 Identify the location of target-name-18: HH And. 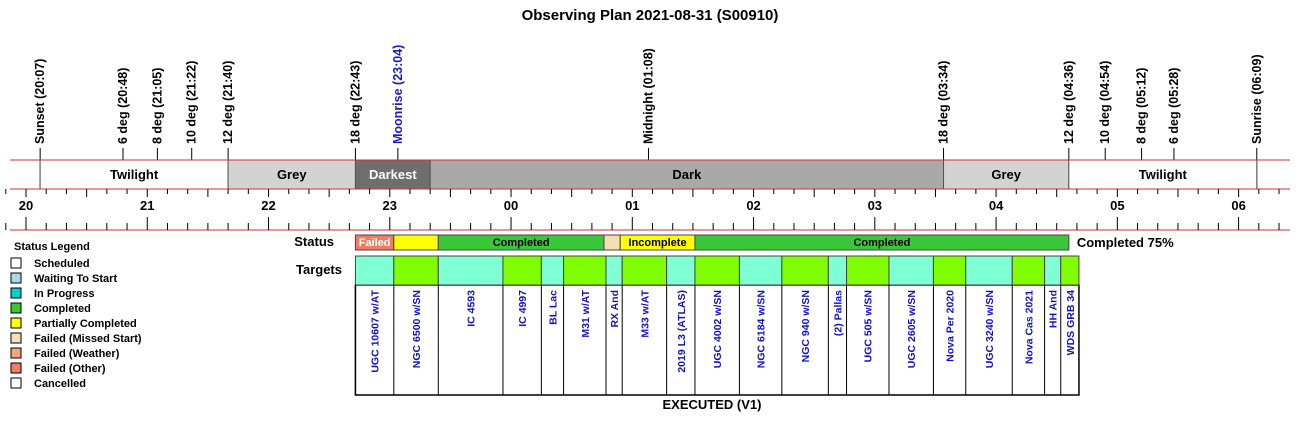
(1054, 309).